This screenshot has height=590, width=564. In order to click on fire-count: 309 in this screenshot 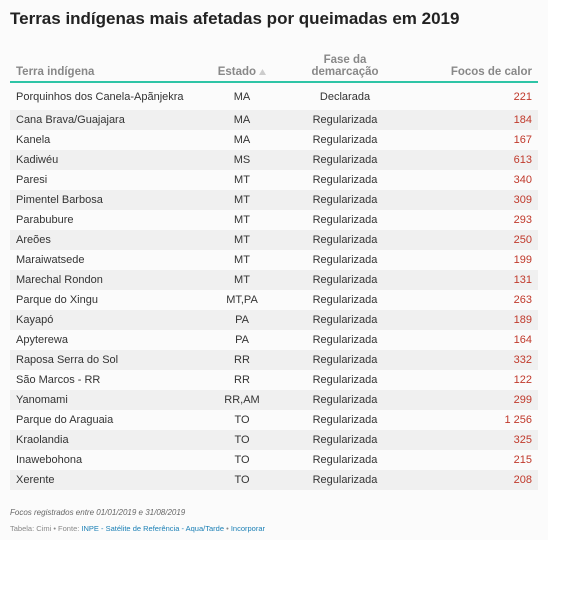, I will do `click(467, 200)`.